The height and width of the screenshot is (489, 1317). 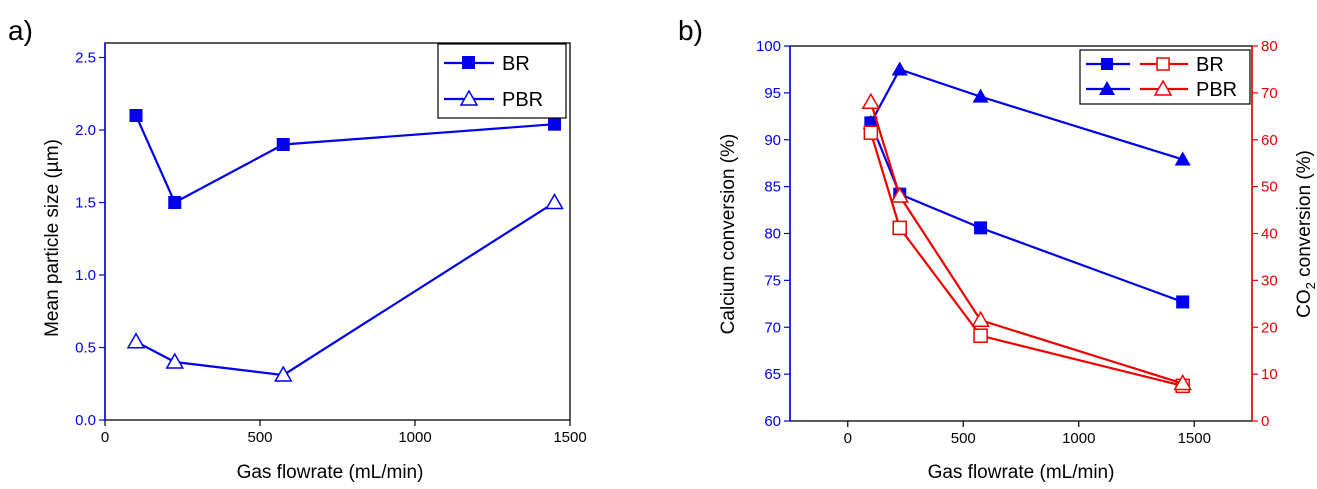 What do you see at coordinates (1269, 327) in the screenshot?
I see `panel-b-y2-tick-label: 20` at bounding box center [1269, 327].